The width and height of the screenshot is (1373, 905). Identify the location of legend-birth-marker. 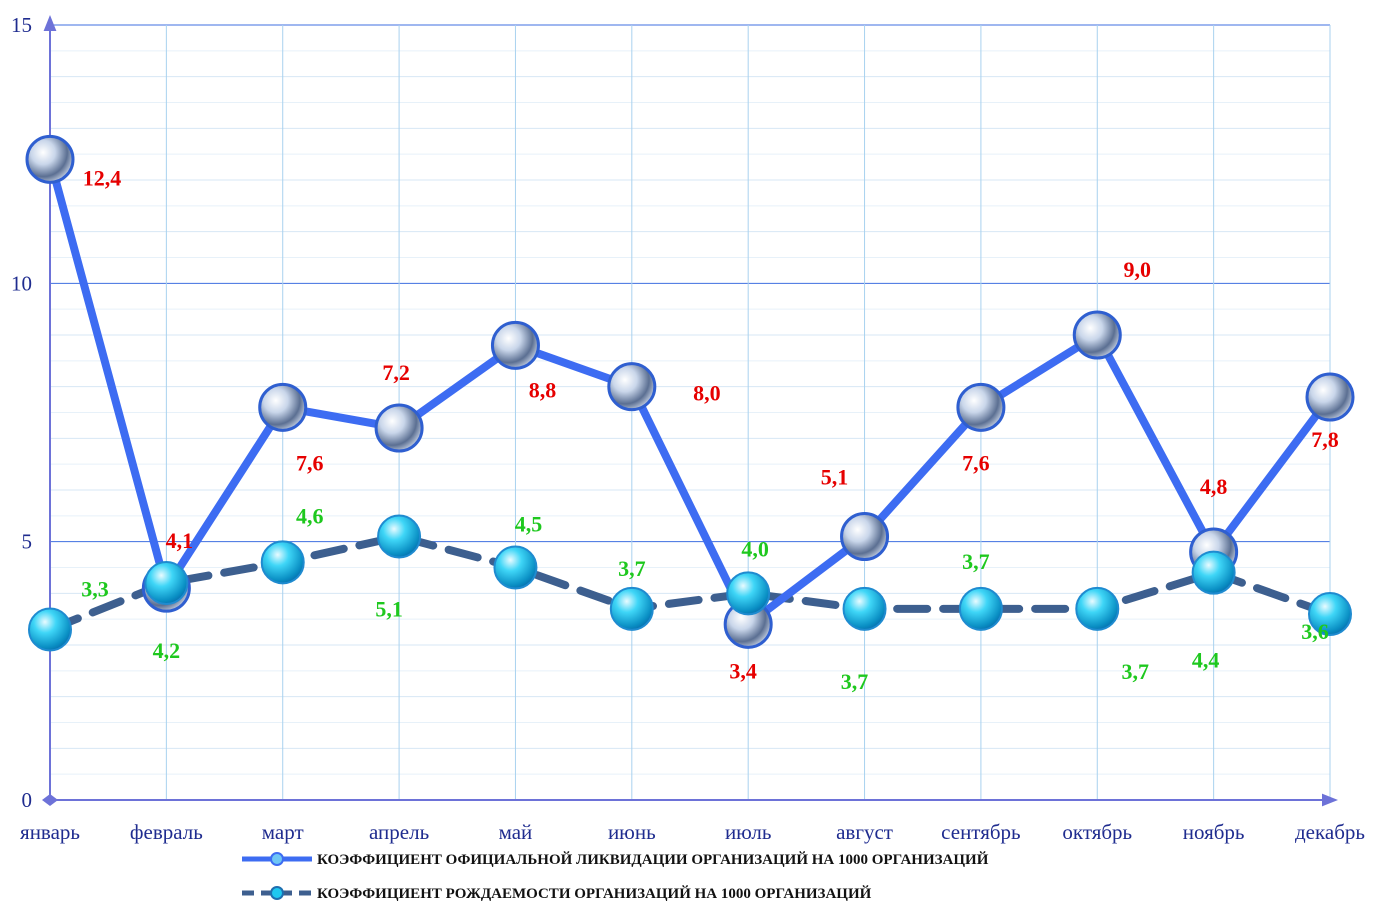
(277, 893).